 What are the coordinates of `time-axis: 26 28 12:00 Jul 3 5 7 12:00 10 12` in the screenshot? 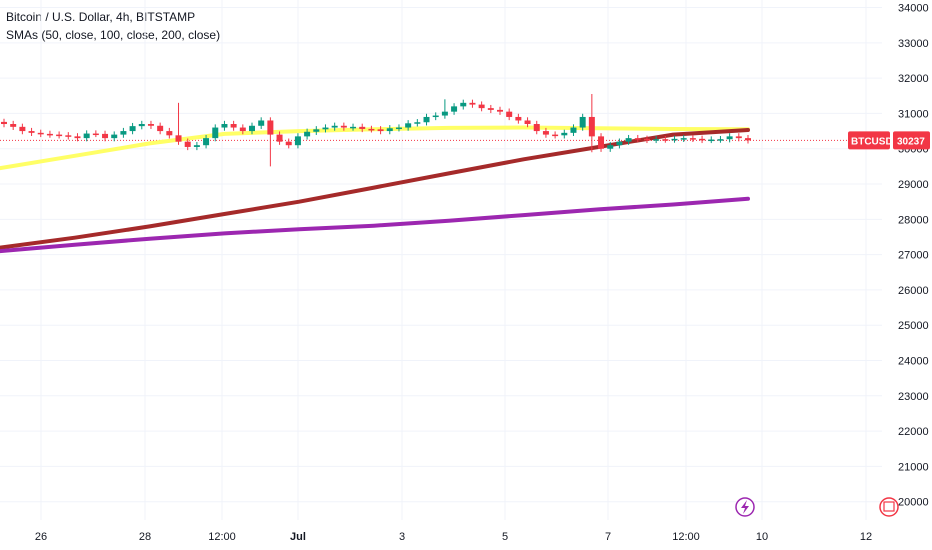 It's located at (453, 537).